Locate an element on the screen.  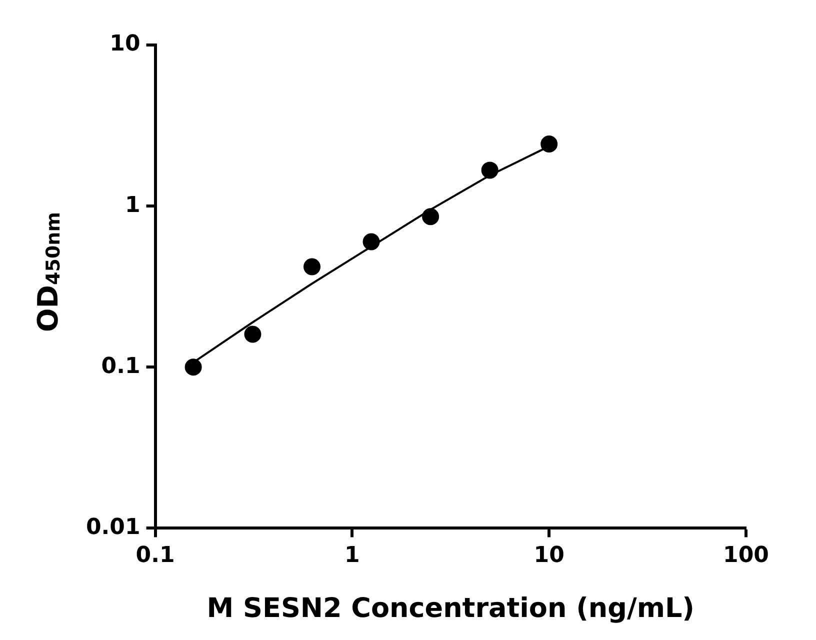
x-tick-label: 1 is located at coordinates (352, 555).